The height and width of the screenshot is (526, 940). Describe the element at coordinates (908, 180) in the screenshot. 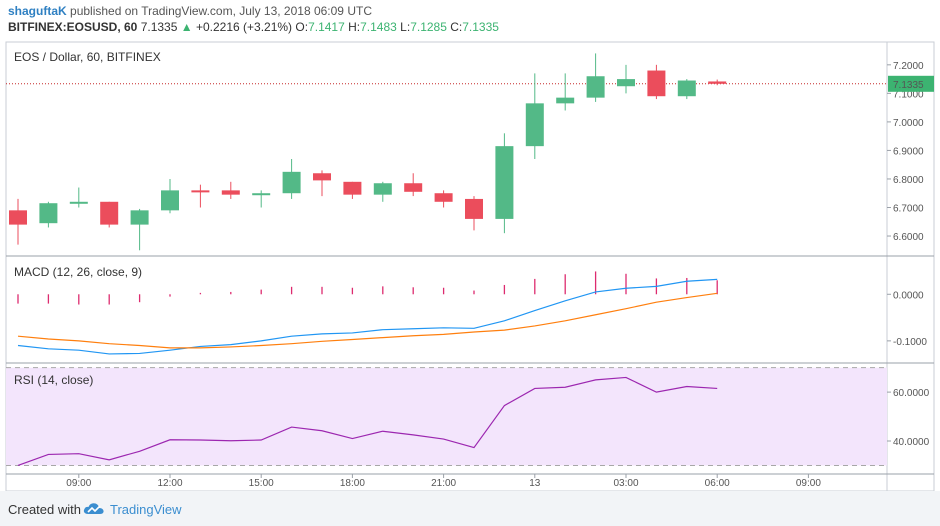

I see `price-axis-label: 6.8000` at that location.